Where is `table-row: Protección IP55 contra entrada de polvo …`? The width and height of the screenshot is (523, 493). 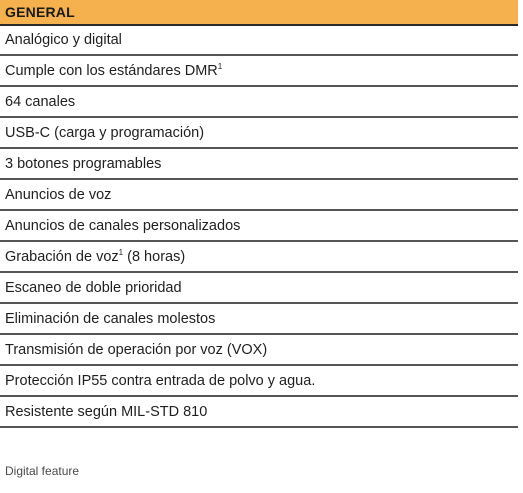
table-row: Protección IP55 contra entrada de polvo … is located at coordinates (259, 381).